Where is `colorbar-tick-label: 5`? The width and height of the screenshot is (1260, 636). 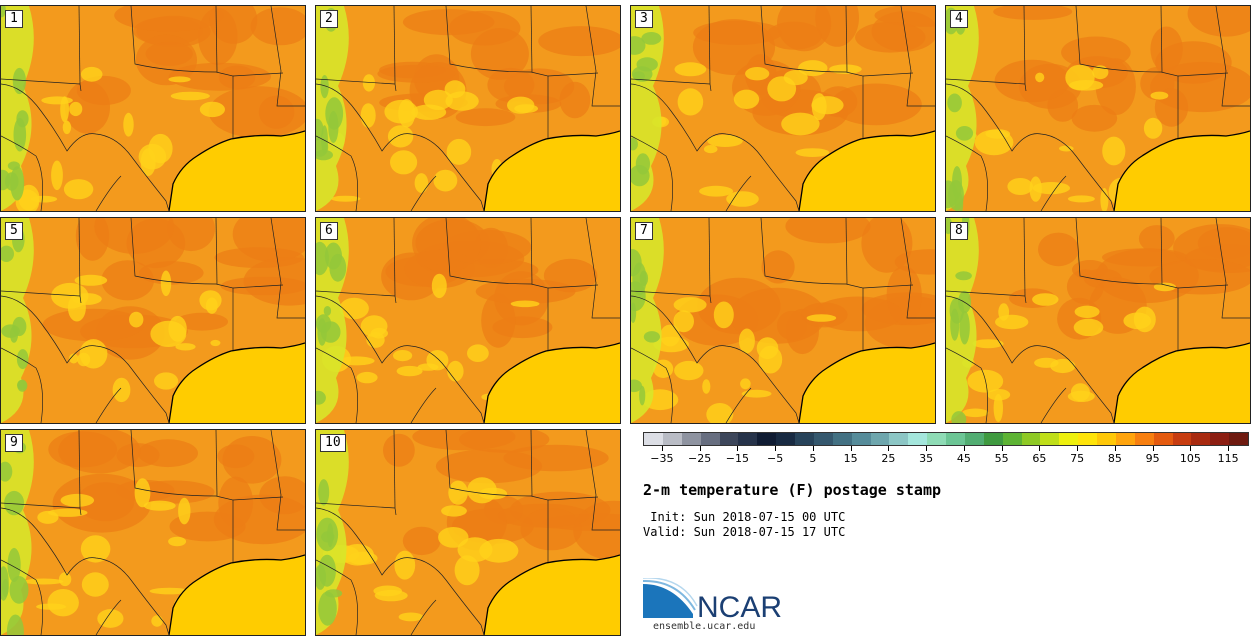 colorbar-tick-label: 5 is located at coordinates (813, 458).